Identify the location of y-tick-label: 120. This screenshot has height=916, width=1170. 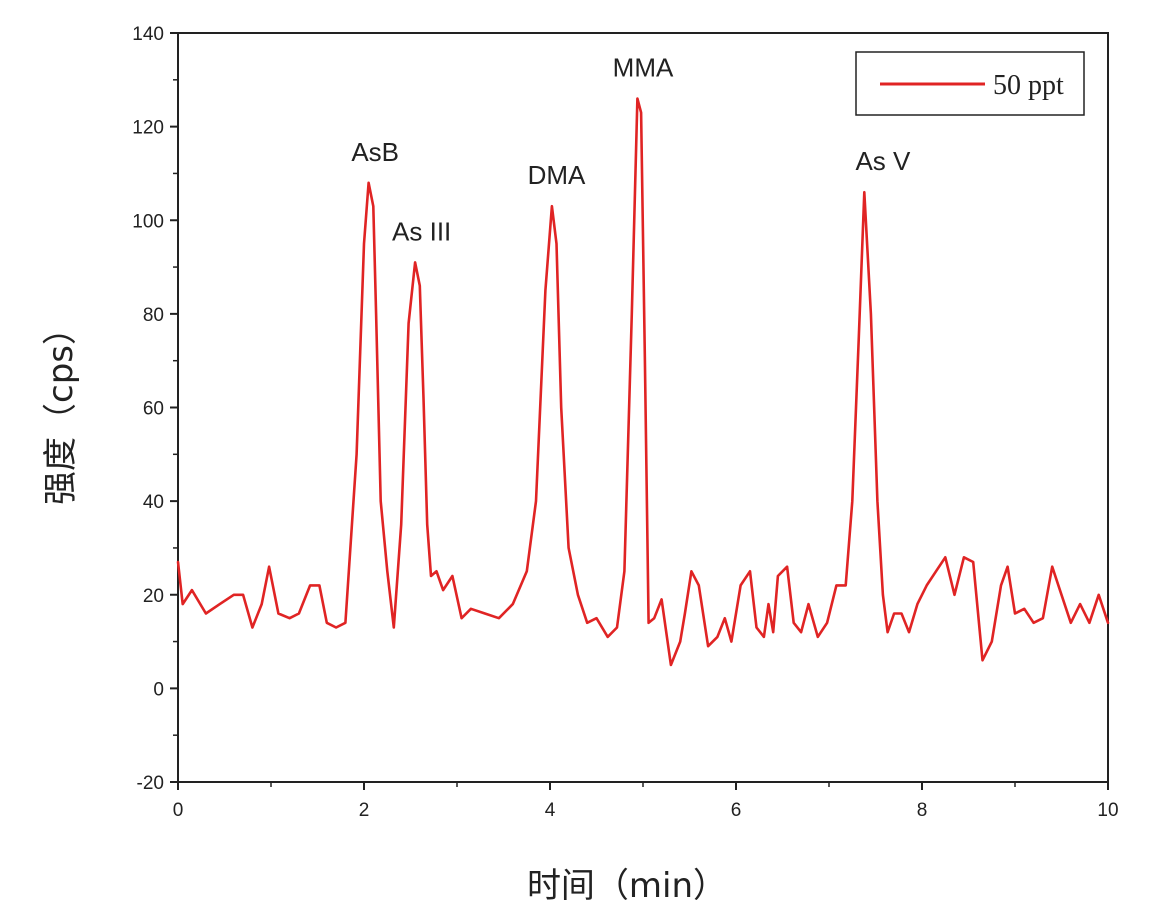
(148, 128).